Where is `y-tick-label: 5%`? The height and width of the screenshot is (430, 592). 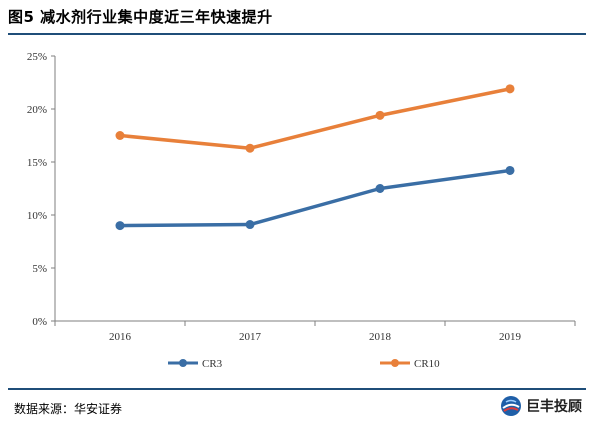 y-tick-label: 5% is located at coordinates (39, 269).